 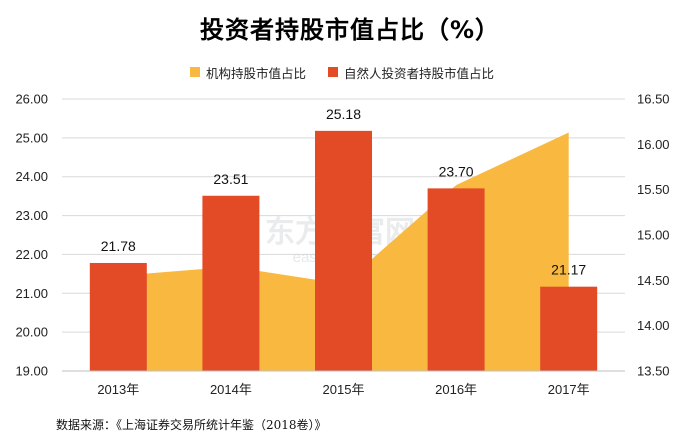 I want to click on x-axis-category-label: 2015年, so click(x=344, y=389).